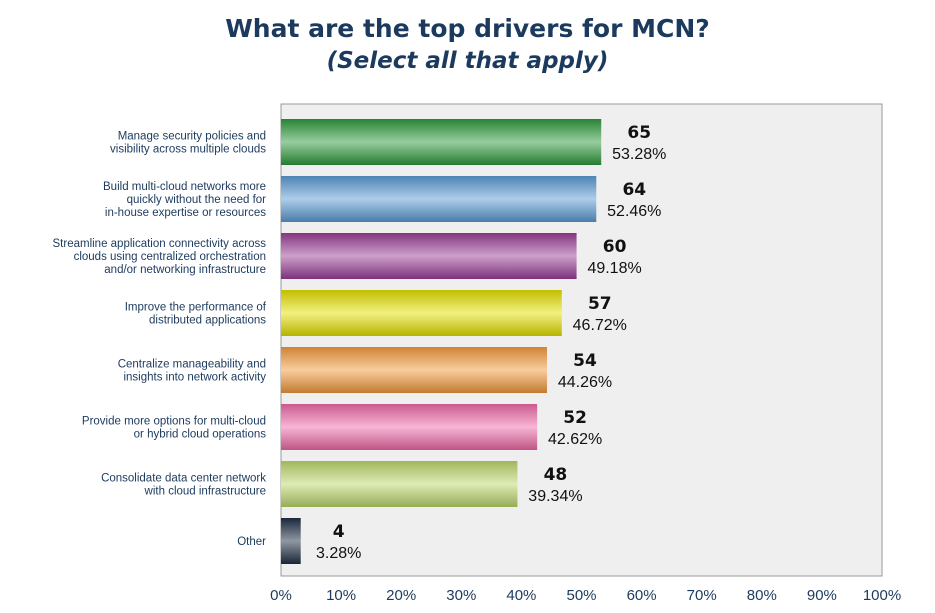 The image size is (935, 613). Describe the element at coordinates (600, 304) in the screenshot. I see `count-label: 57` at that location.